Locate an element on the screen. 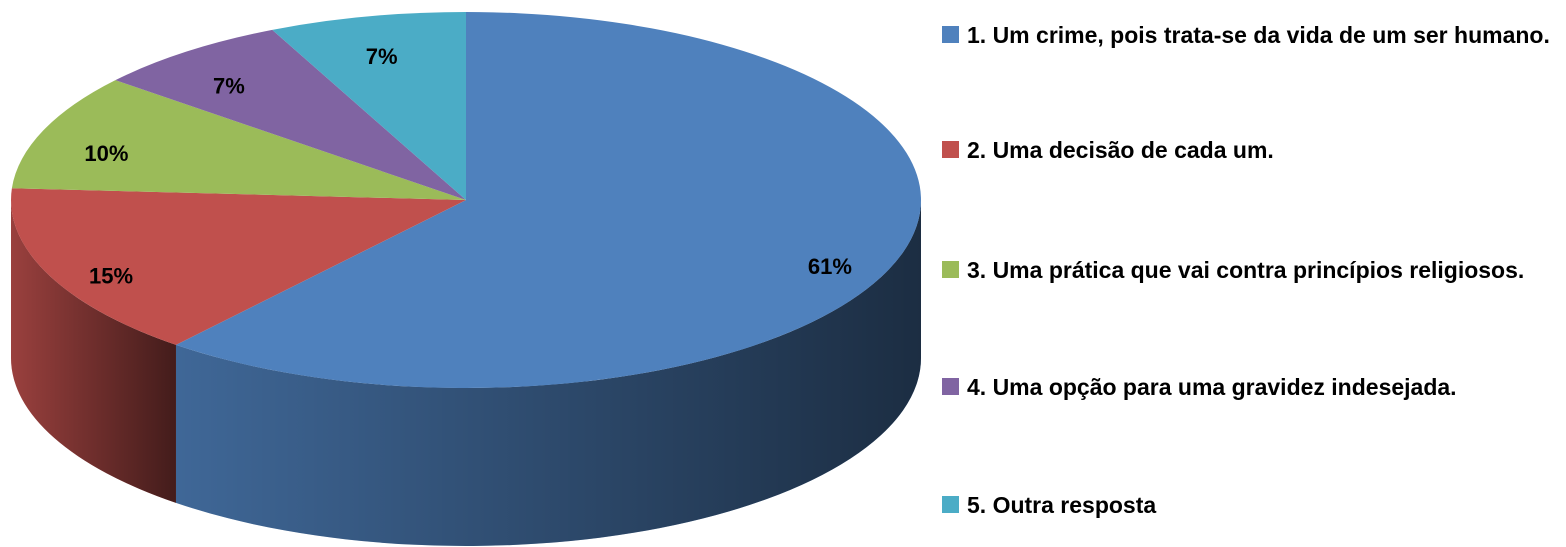  legend-item: 2. Uma decisão de cada um. is located at coordinates (1249, 150).